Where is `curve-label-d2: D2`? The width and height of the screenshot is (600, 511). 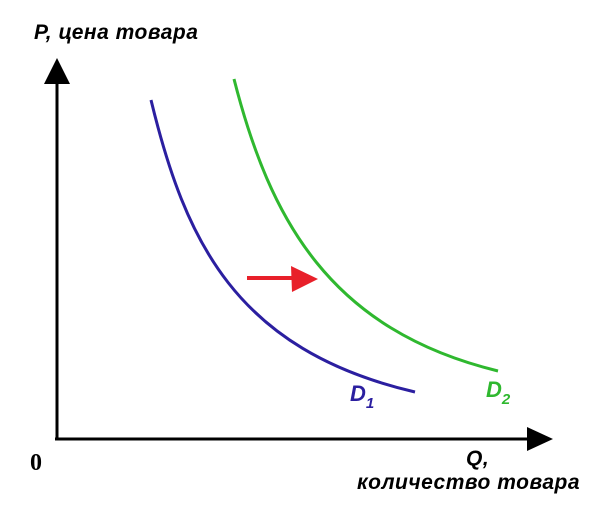
curve-label-d2: D2 is located at coordinates (498, 392).